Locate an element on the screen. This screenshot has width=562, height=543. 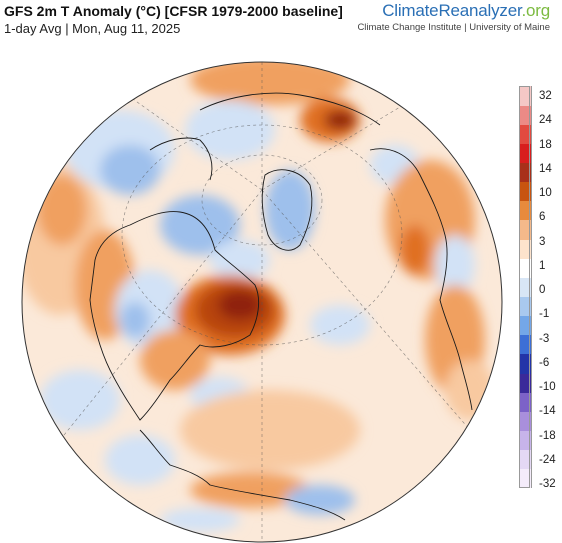
legend-tick-label: -3 is located at coordinates (544, 338).